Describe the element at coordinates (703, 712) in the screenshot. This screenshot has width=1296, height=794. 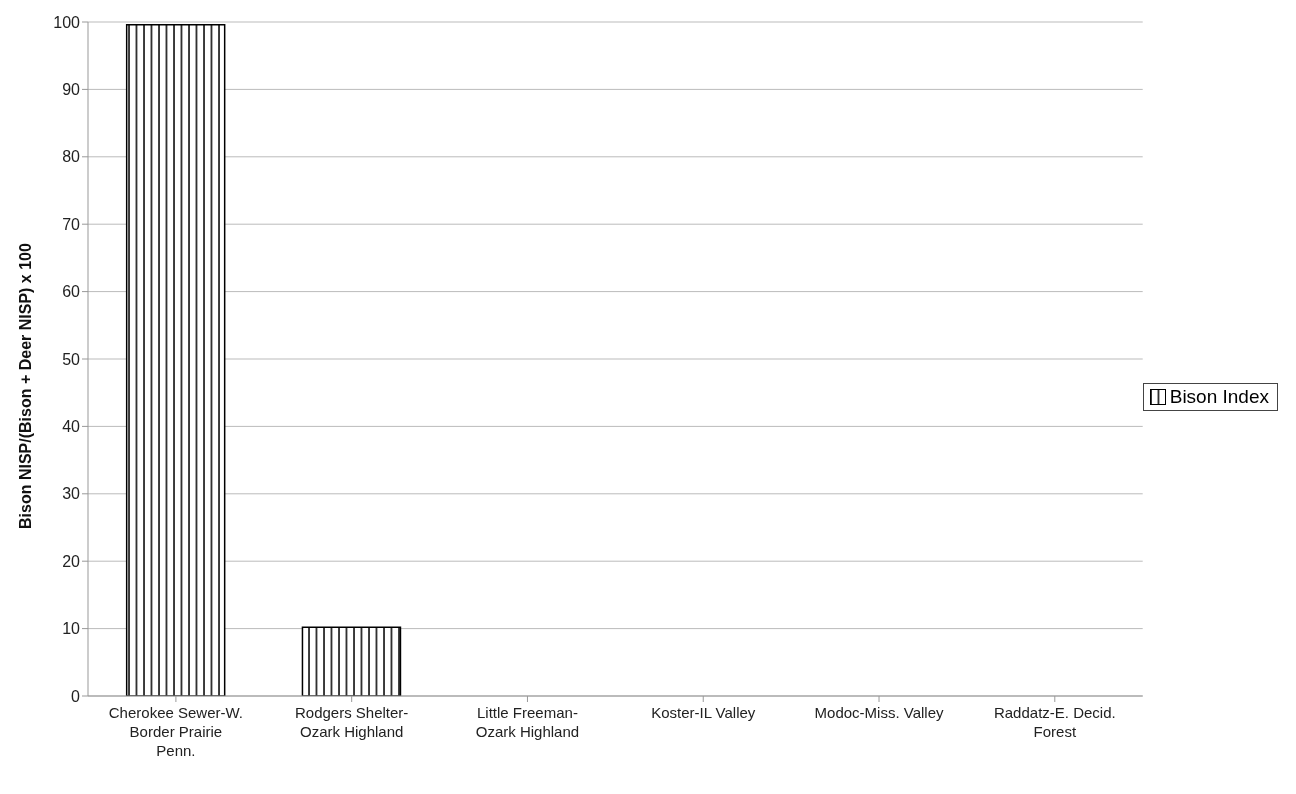
I see `x-tick-label: Koster-IL Valley` at that location.